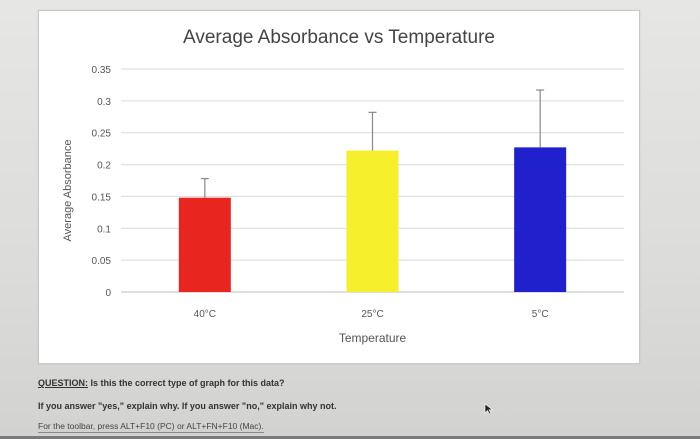 This screenshot has width=700, height=439. Describe the element at coordinates (339, 37) in the screenshot. I see `chart-title: Average Absorbance vs Temperature` at that location.